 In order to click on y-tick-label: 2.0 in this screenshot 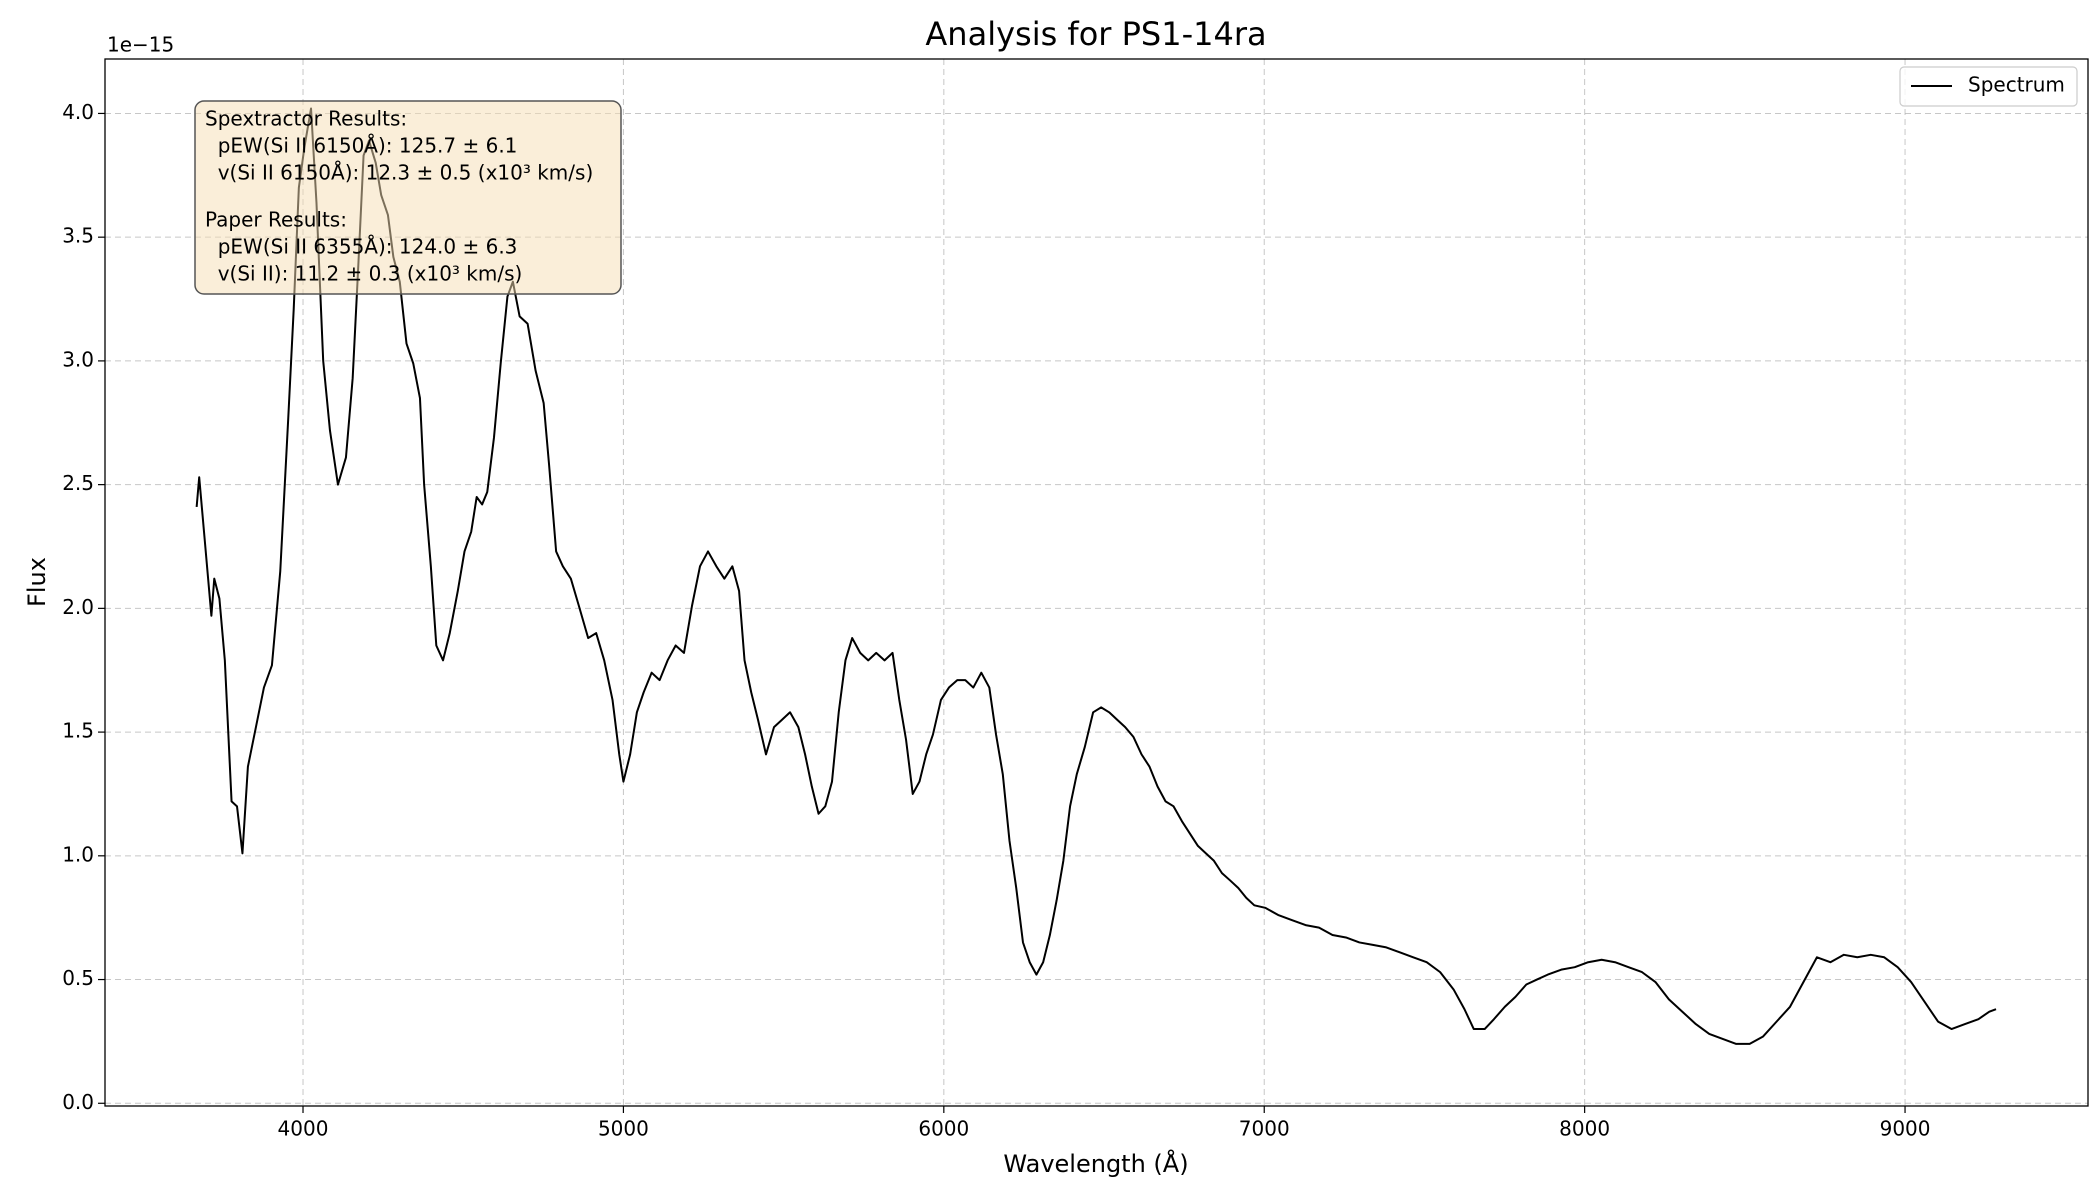, I will do `click(78, 607)`.